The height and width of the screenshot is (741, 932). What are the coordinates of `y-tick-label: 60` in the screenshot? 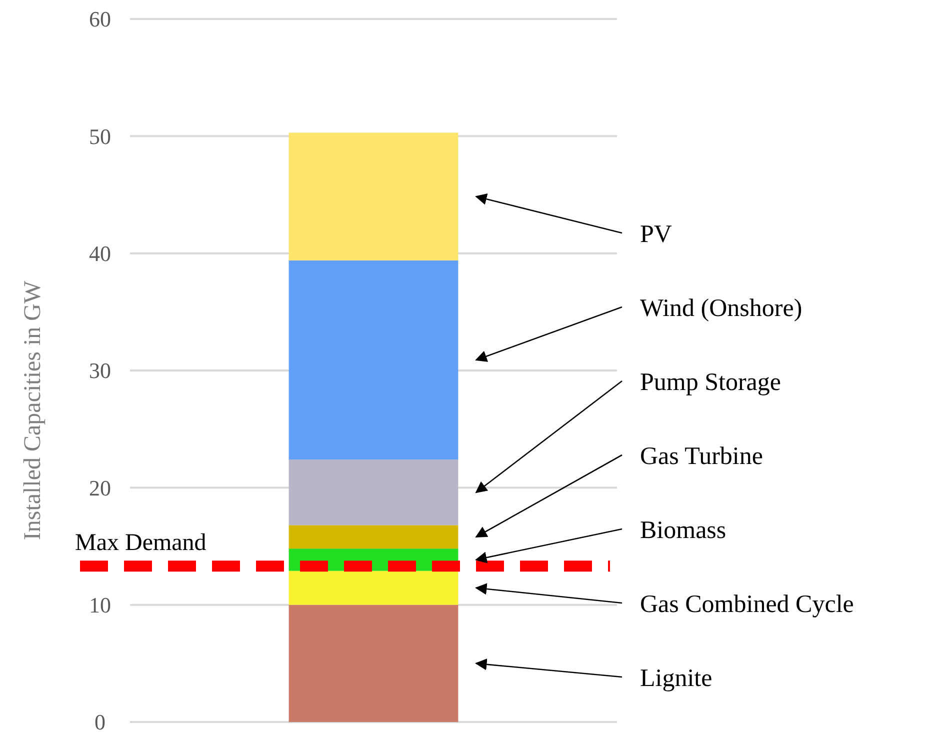 It's located at (100, 19).